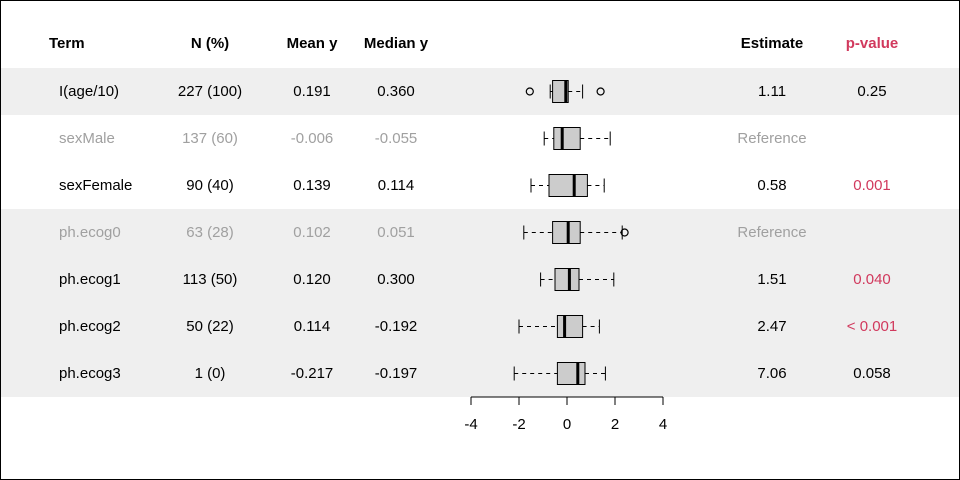 This screenshot has height=480, width=960. Describe the element at coordinates (872, 373) in the screenshot. I see `cell-pvalue: 0.058` at that location.